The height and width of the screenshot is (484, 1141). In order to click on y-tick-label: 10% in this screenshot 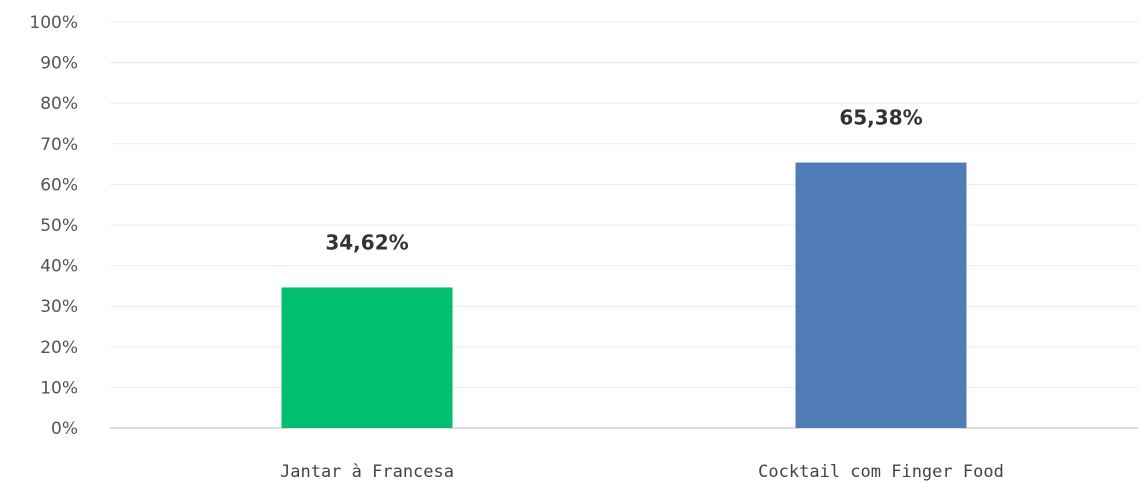, I will do `click(59, 388)`.